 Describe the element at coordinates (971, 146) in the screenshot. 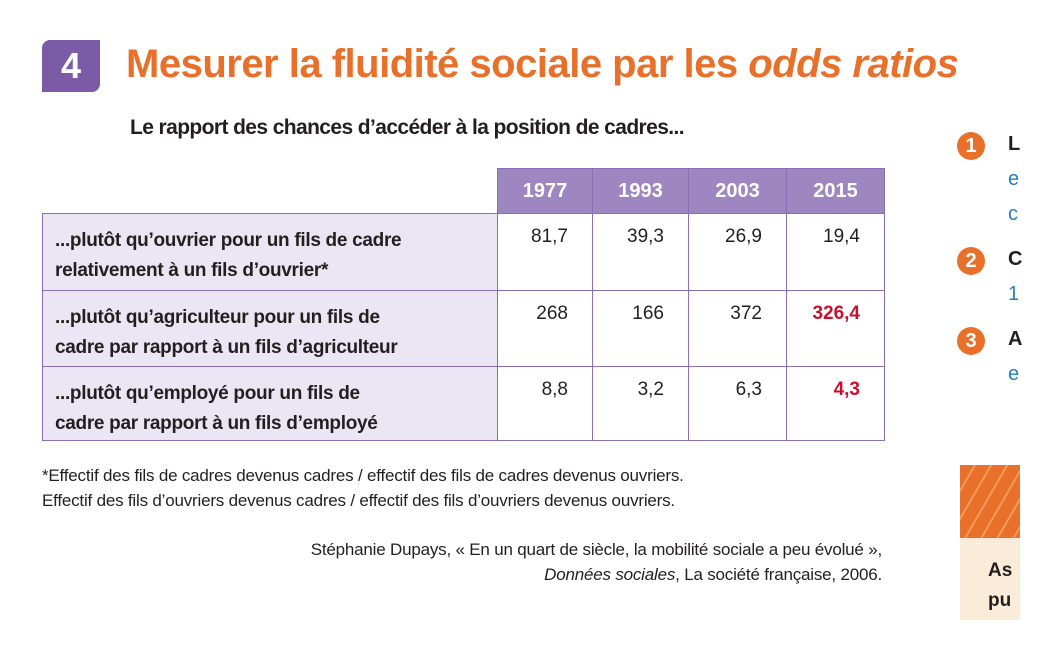

I see `item-number: 1` at that location.